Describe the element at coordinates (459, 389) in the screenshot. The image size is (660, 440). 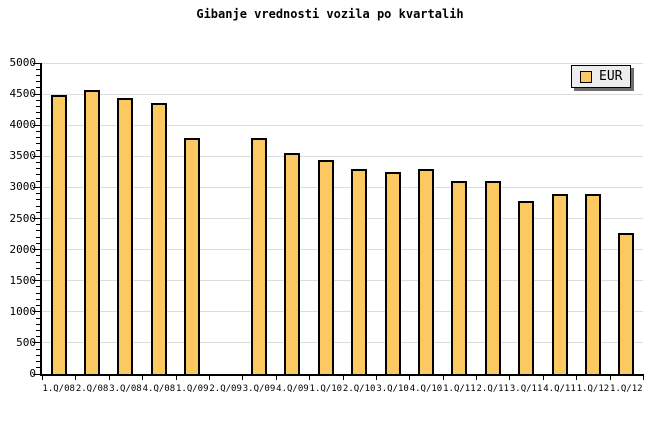
I see `x-axis-label: 1.Q/11` at that location.